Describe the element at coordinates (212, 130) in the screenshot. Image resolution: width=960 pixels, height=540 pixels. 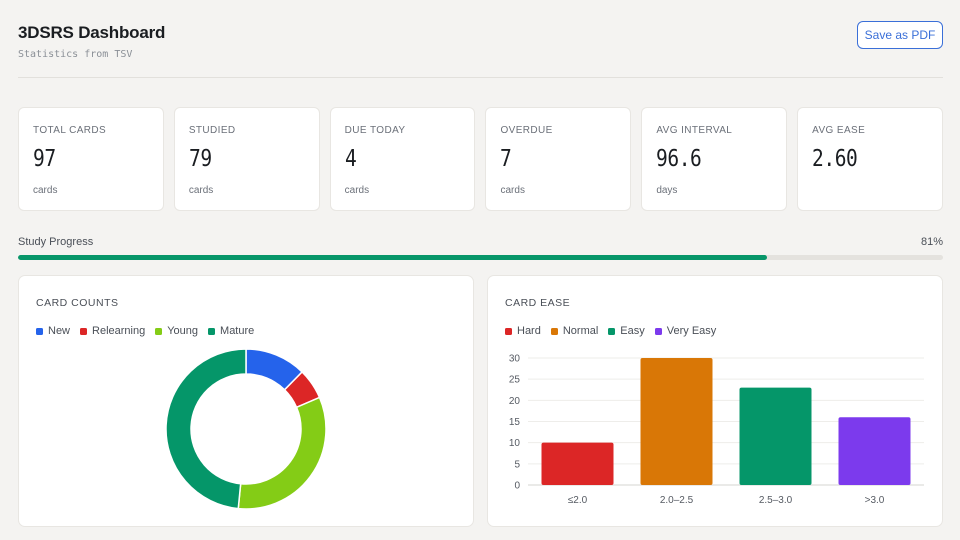
I see `stat-label: STUDIED` at that location.